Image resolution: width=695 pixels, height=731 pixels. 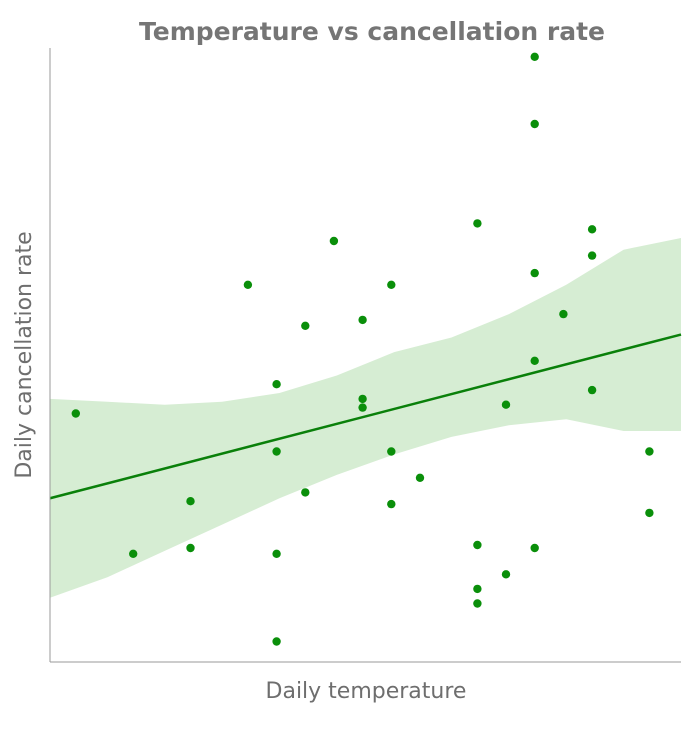 I want to click on y-axis-label: Daily cancellation rate, so click(x=24, y=354).